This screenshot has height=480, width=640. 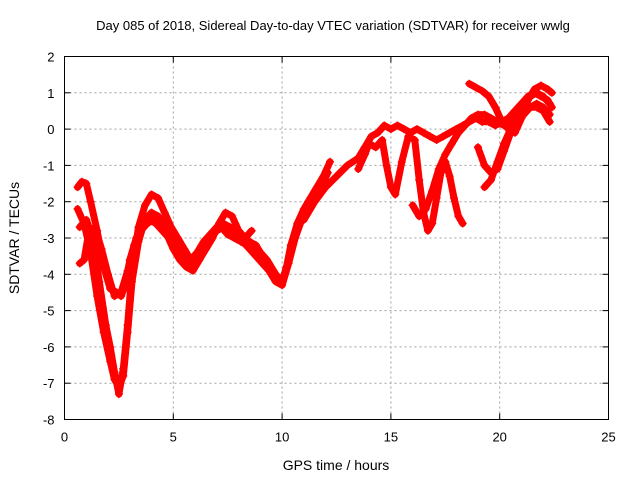 What do you see at coordinates (499, 437) in the screenshot?
I see `x-tick-label: 20` at bounding box center [499, 437].